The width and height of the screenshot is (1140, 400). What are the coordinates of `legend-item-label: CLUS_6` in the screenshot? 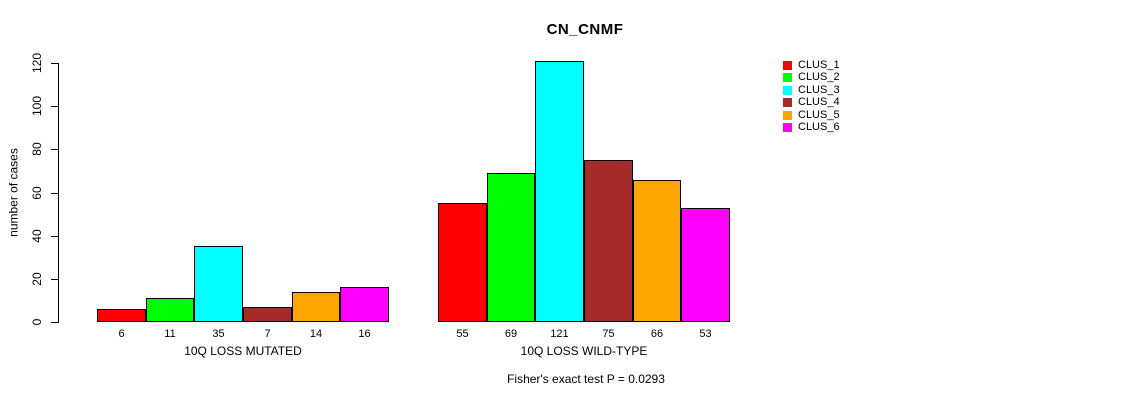 It's located at (819, 127).